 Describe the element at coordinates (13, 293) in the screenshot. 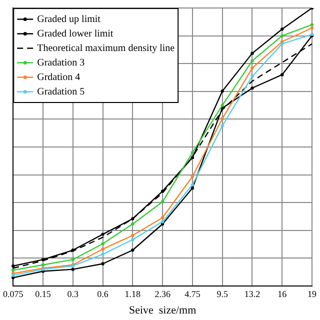

I see `x-tick-label: 0.075` at that location.